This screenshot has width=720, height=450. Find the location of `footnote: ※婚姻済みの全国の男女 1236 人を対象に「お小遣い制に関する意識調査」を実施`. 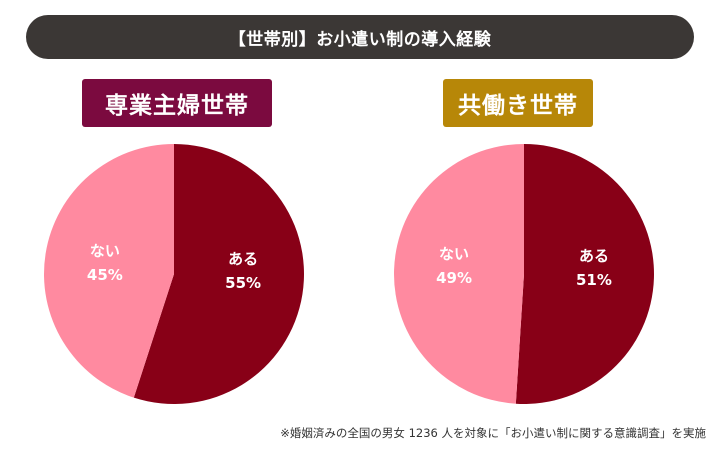

footnote: ※婚姻済みの全国の男女 1236 人を対象に「お小遣い制に関する意識調査」を実施 is located at coordinates (493, 433).